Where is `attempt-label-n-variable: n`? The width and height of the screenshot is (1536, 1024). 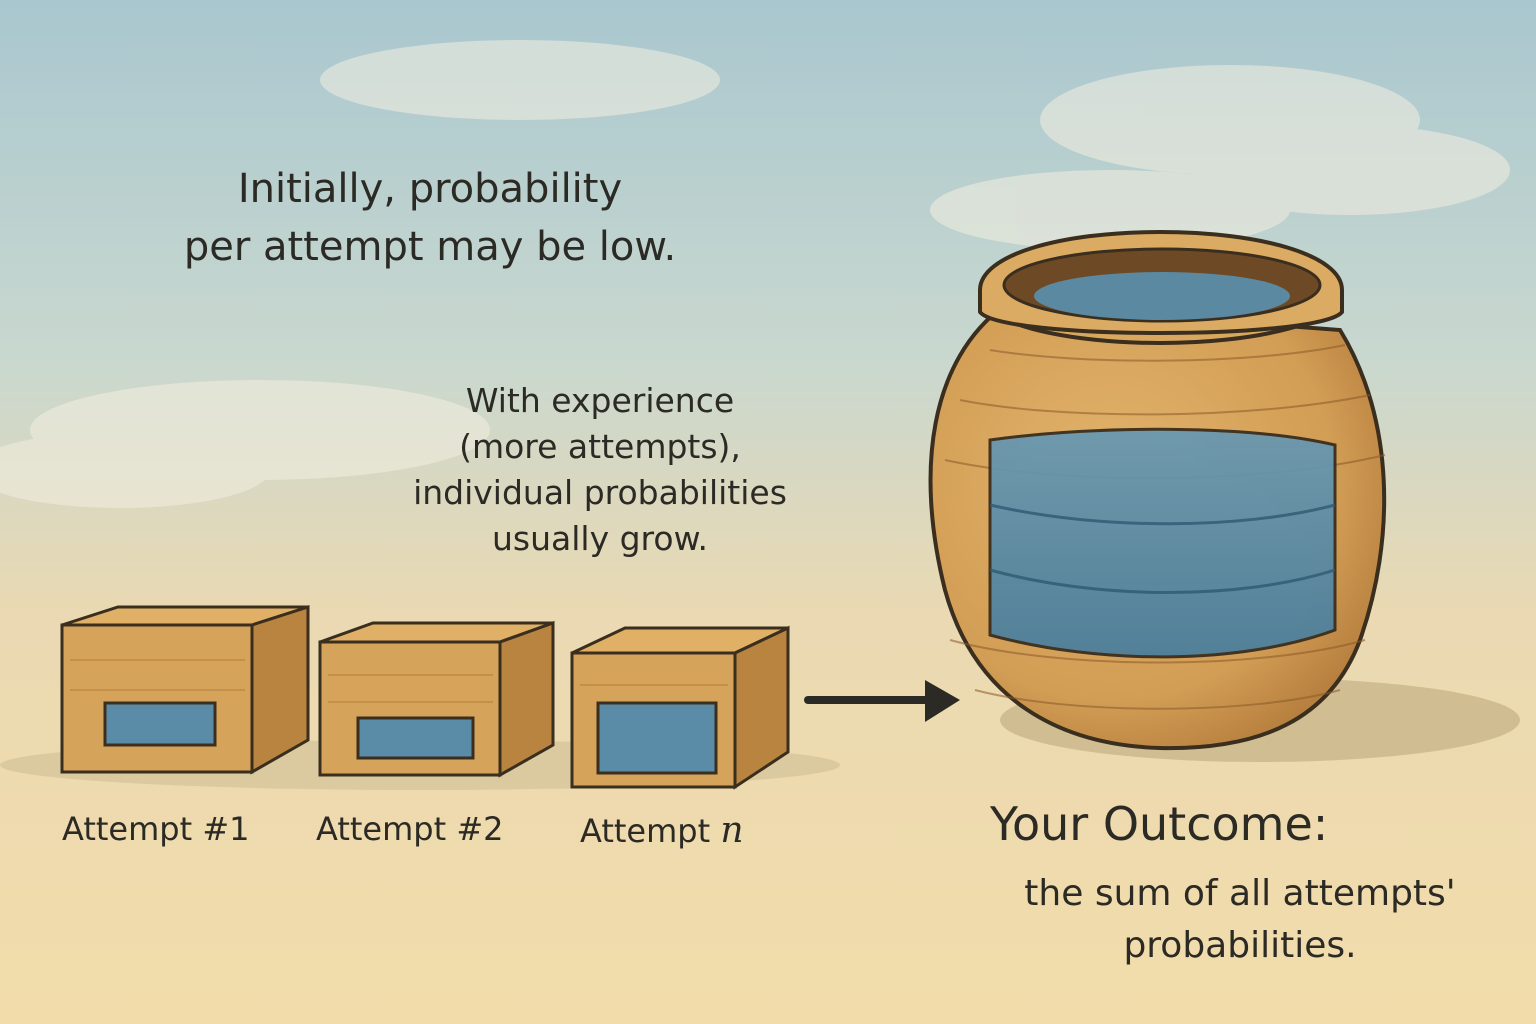
attempt-label-n-variable: n is located at coordinates (732, 830).